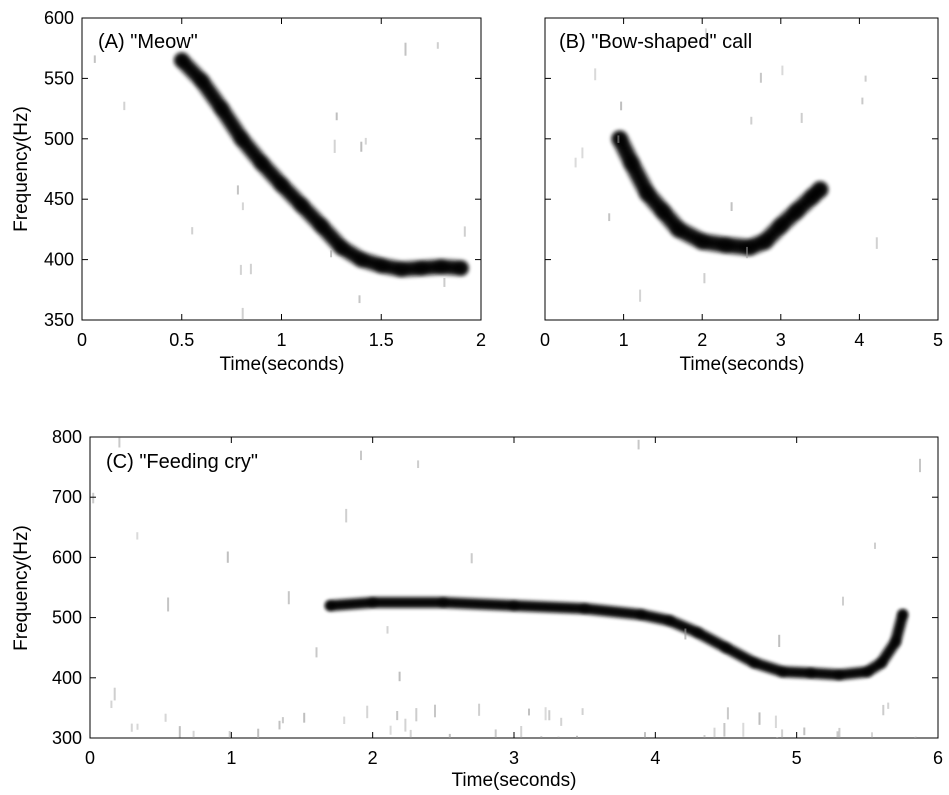 The height and width of the screenshot is (795, 949). Describe the element at coordinates (182, 462) in the screenshot. I see `panel-title: (C) "Feeding cry"` at that location.